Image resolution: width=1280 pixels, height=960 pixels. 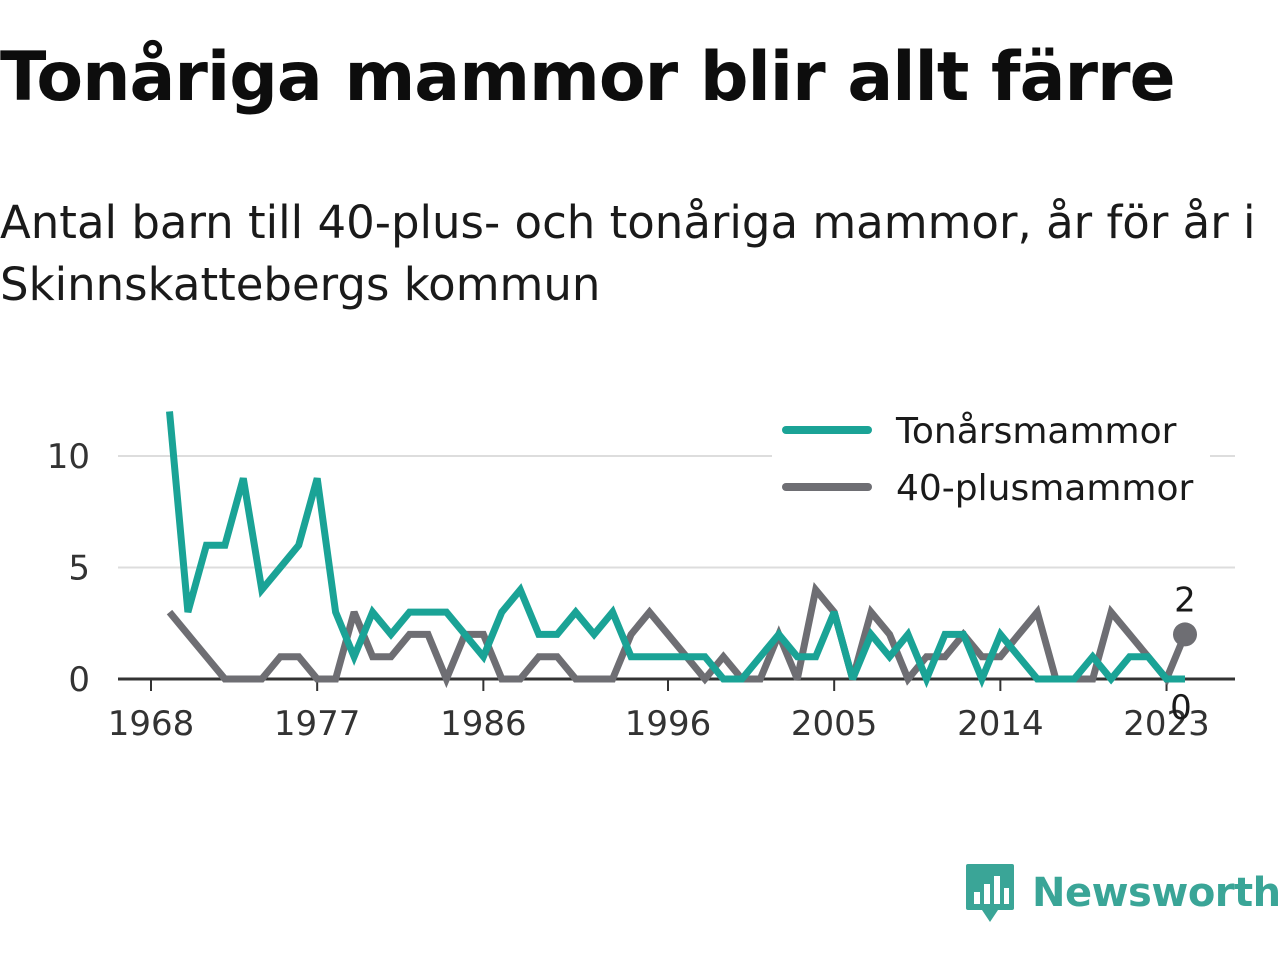 I want to click on end-label-tonarsmammor: 0, so click(x=1181, y=708).